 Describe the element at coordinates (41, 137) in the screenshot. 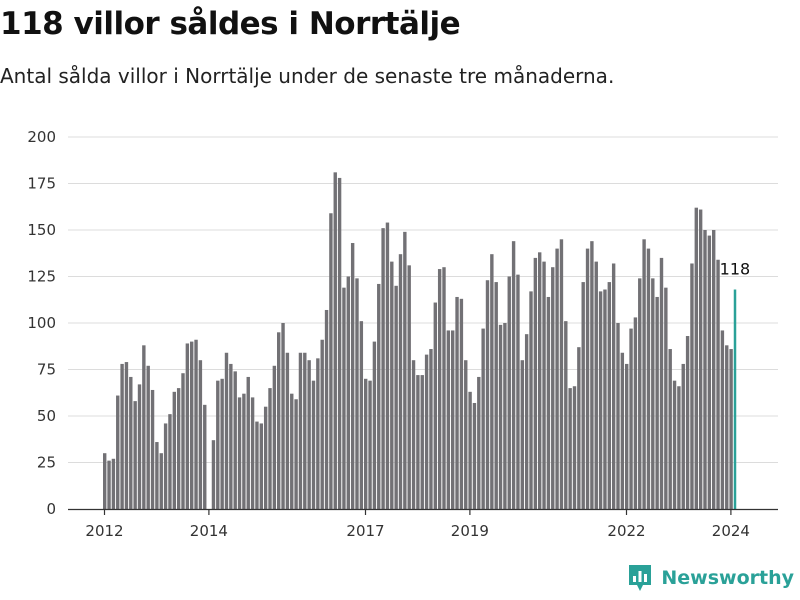

I see `y-tick-label: 200` at that location.